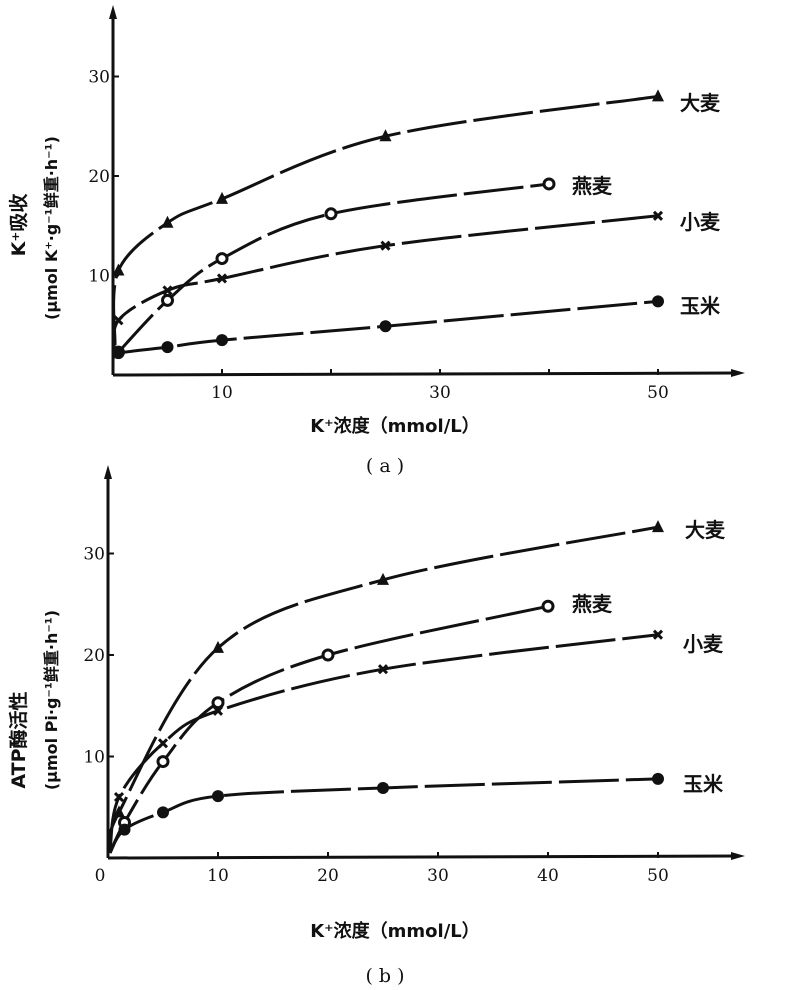 The image size is (807, 990). Describe the element at coordinates (440, 393) in the screenshot. I see `x-tick-label-a: 30` at that location.